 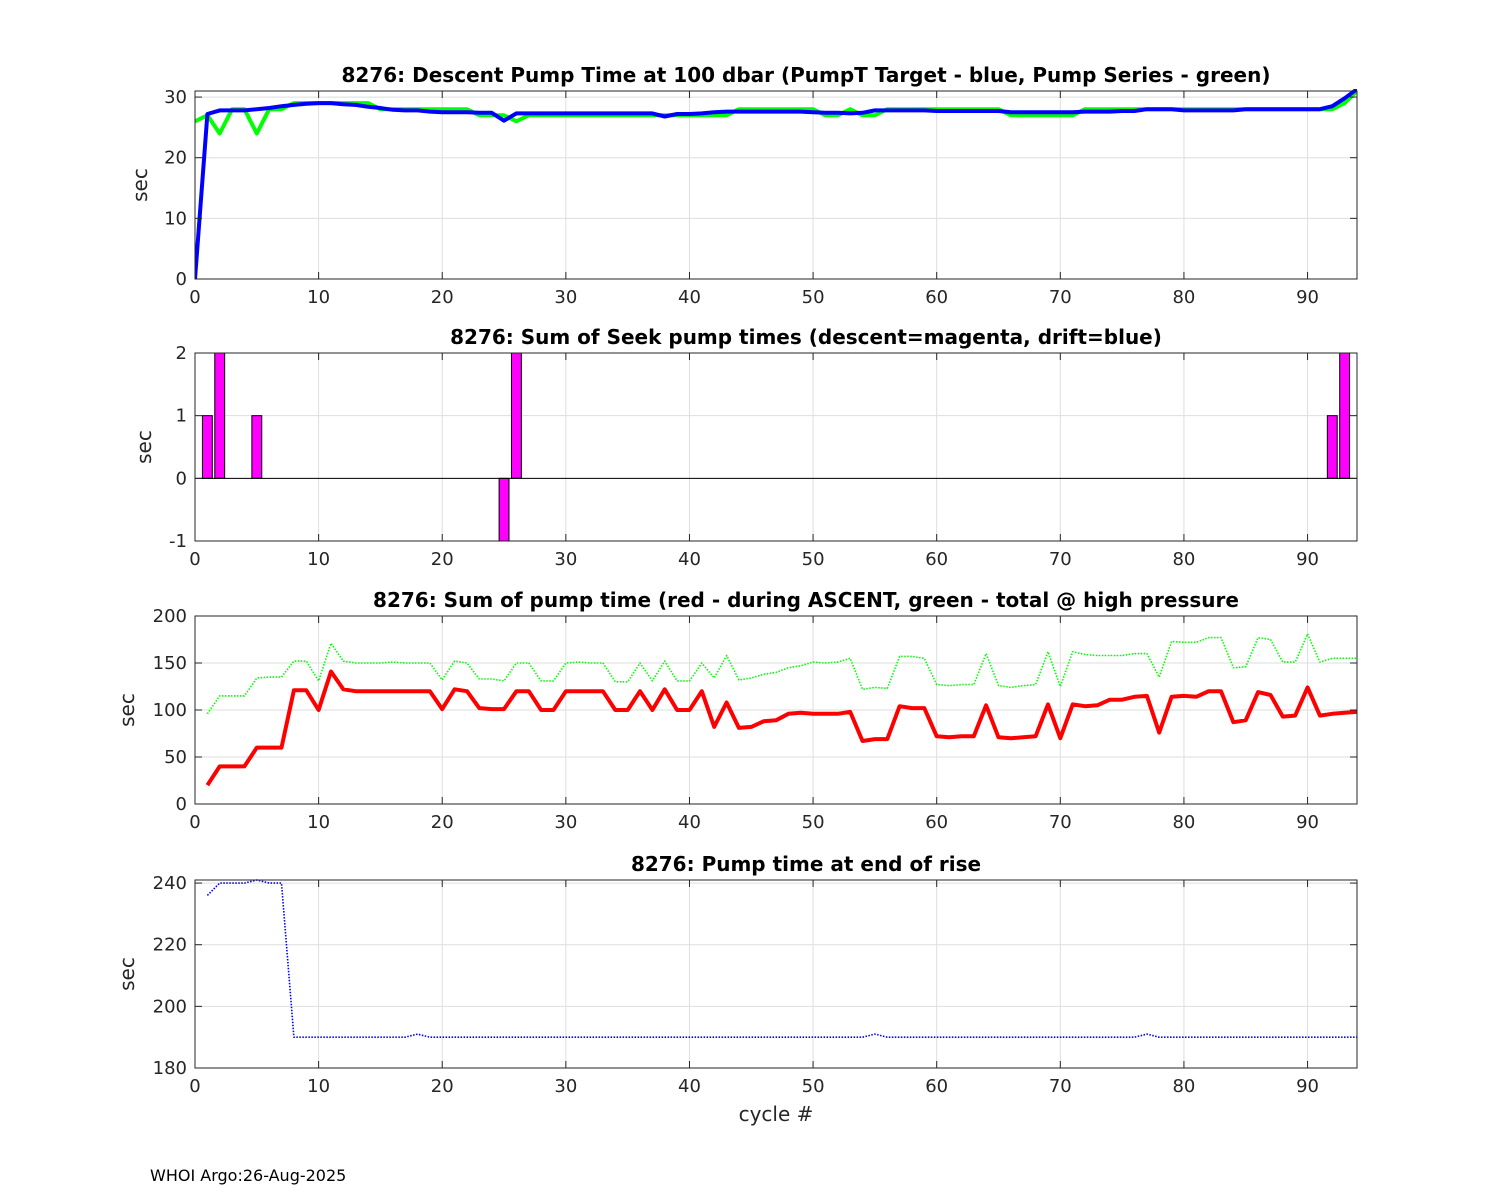 What do you see at coordinates (248, 1175) in the screenshot?
I see `footer-stamp: WHOI Argo:26-Aug-2025` at bounding box center [248, 1175].